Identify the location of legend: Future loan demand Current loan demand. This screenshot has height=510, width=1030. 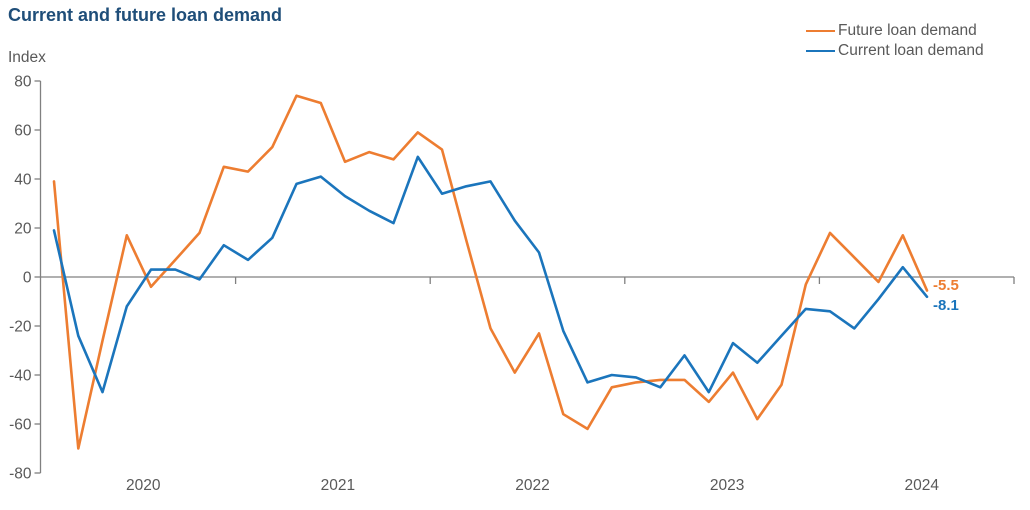
(895, 41).